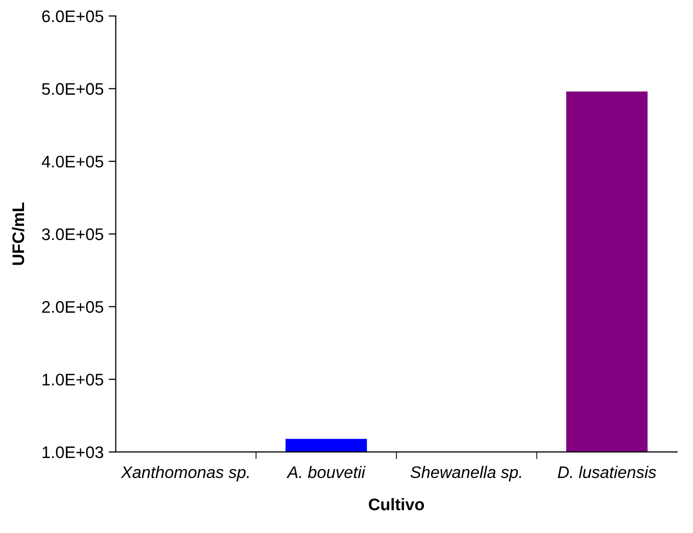 The image size is (693, 533). I want to click on y-tick-label: 5.0E+05, so click(73, 89).